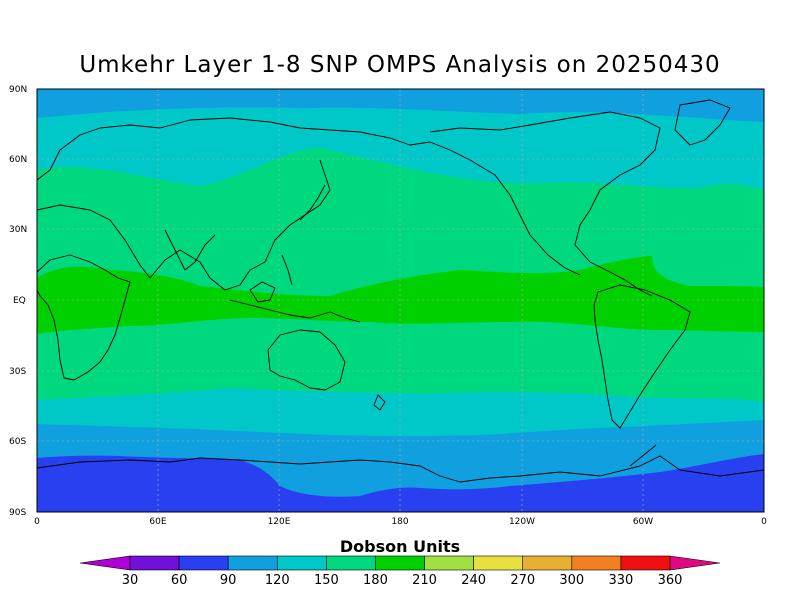 The image size is (800, 600). What do you see at coordinates (18, 90) in the screenshot?
I see `y-tick-label: 90N` at bounding box center [18, 90].